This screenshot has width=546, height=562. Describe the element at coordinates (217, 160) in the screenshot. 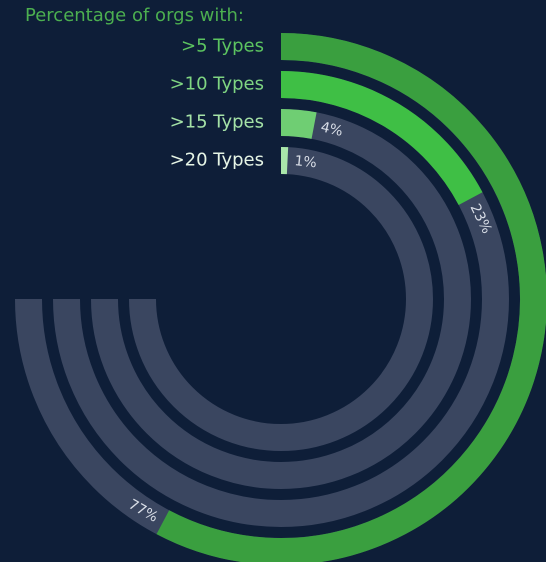

I see `category-label: >20 Types` at that location.